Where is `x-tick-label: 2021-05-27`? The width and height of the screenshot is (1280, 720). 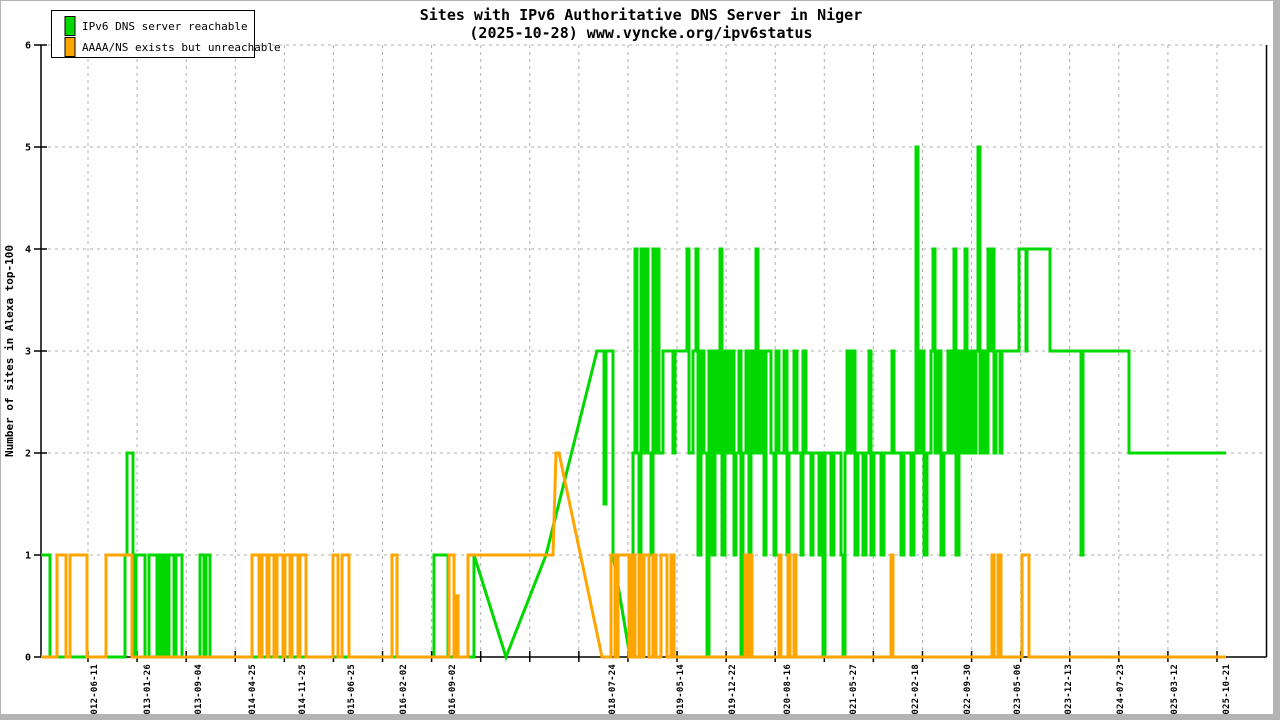
x-tick-label: 2021-05-27 is located at coordinates (854, 689).